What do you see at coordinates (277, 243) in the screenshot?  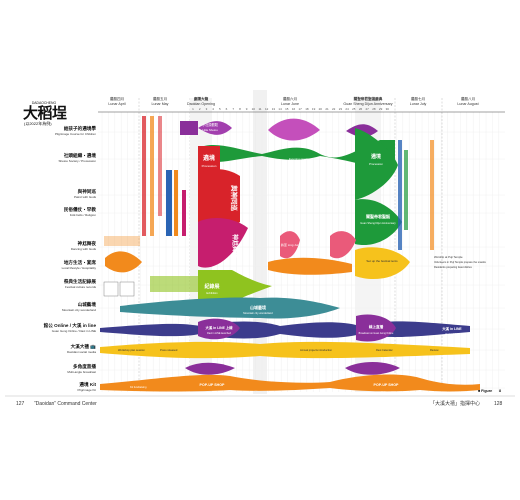 I see `dancing-with-gods-band: 神尪舞夜 將軍 Ling Jun` at bounding box center [277, 243].